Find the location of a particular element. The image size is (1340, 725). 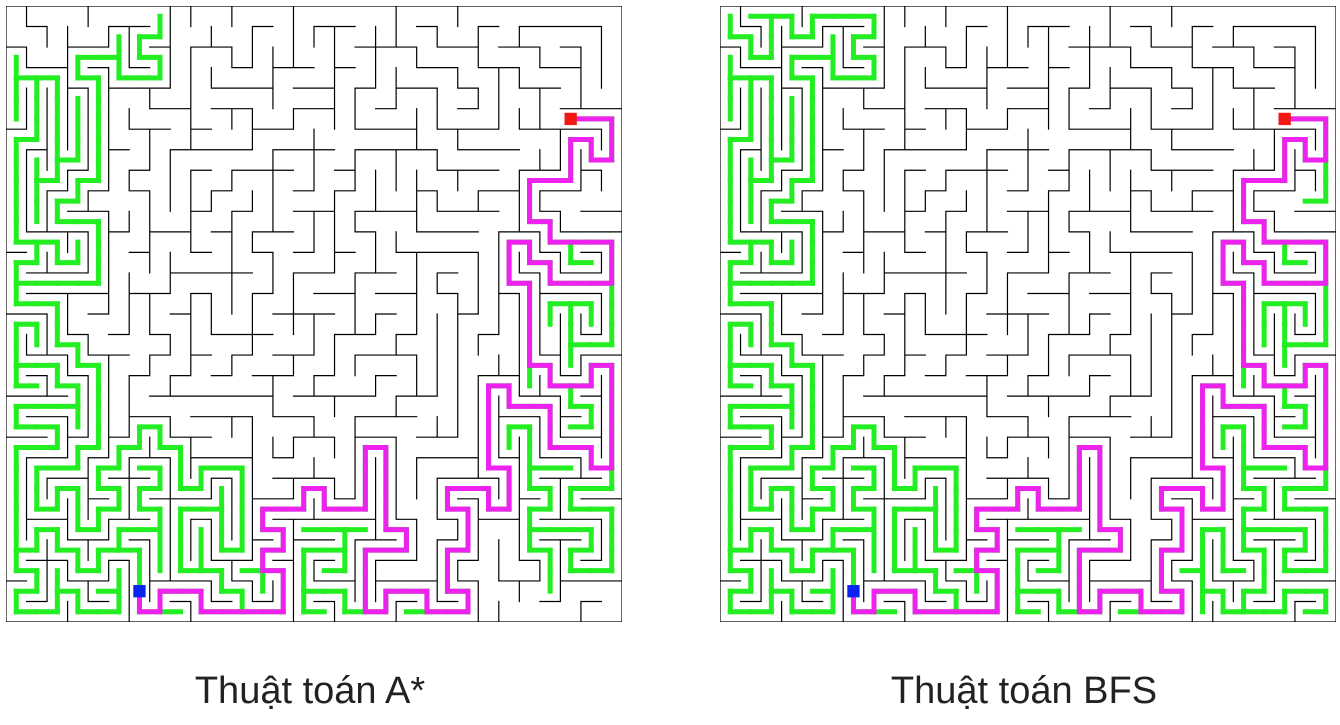

astar-start-marker is located at coordinates (139, 591).